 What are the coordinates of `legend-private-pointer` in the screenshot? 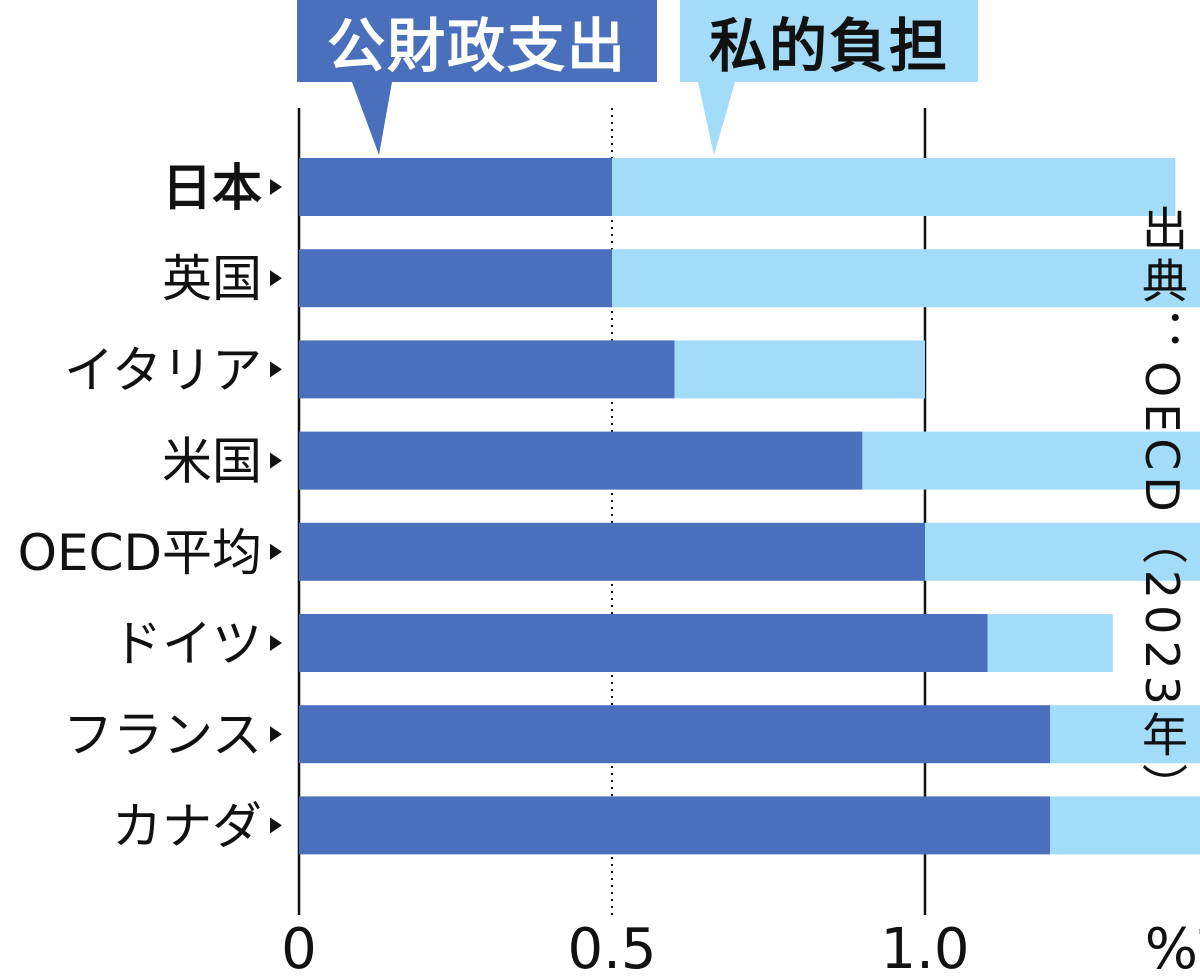 It's located at (716, 118).